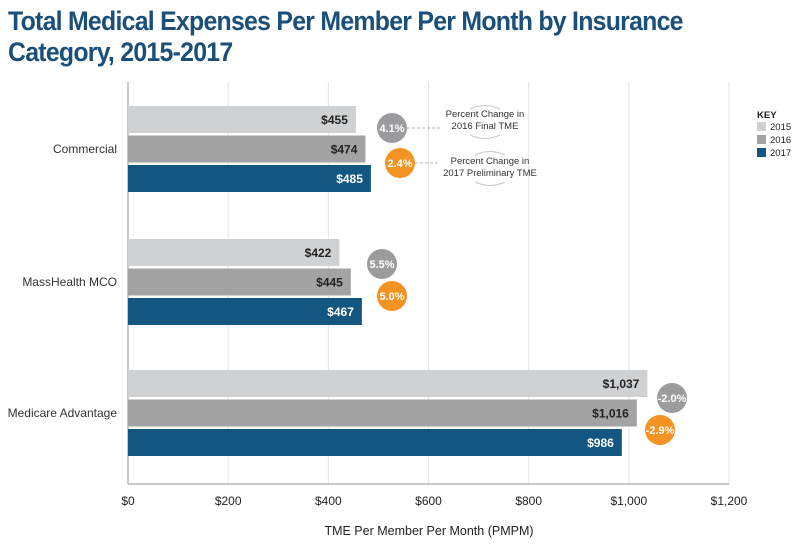  I want to click on percent-change-label: 5.0%, so click(391, 297).